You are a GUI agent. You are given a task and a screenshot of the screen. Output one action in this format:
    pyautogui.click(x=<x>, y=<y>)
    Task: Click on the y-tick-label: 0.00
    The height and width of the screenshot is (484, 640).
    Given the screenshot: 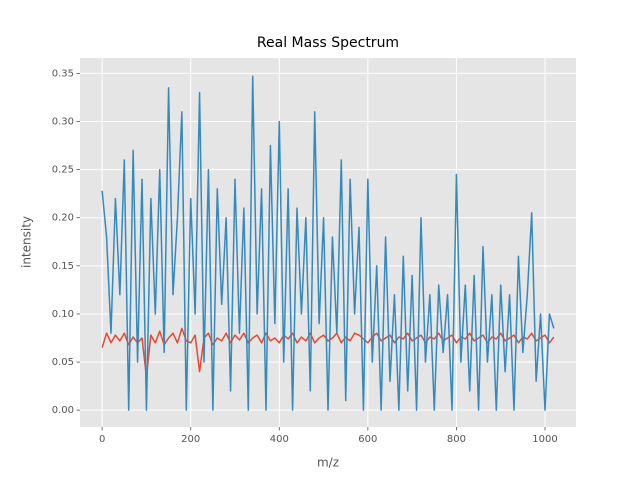 What is the action you would take?
    pyautogui.click(x=63, y=410)
    